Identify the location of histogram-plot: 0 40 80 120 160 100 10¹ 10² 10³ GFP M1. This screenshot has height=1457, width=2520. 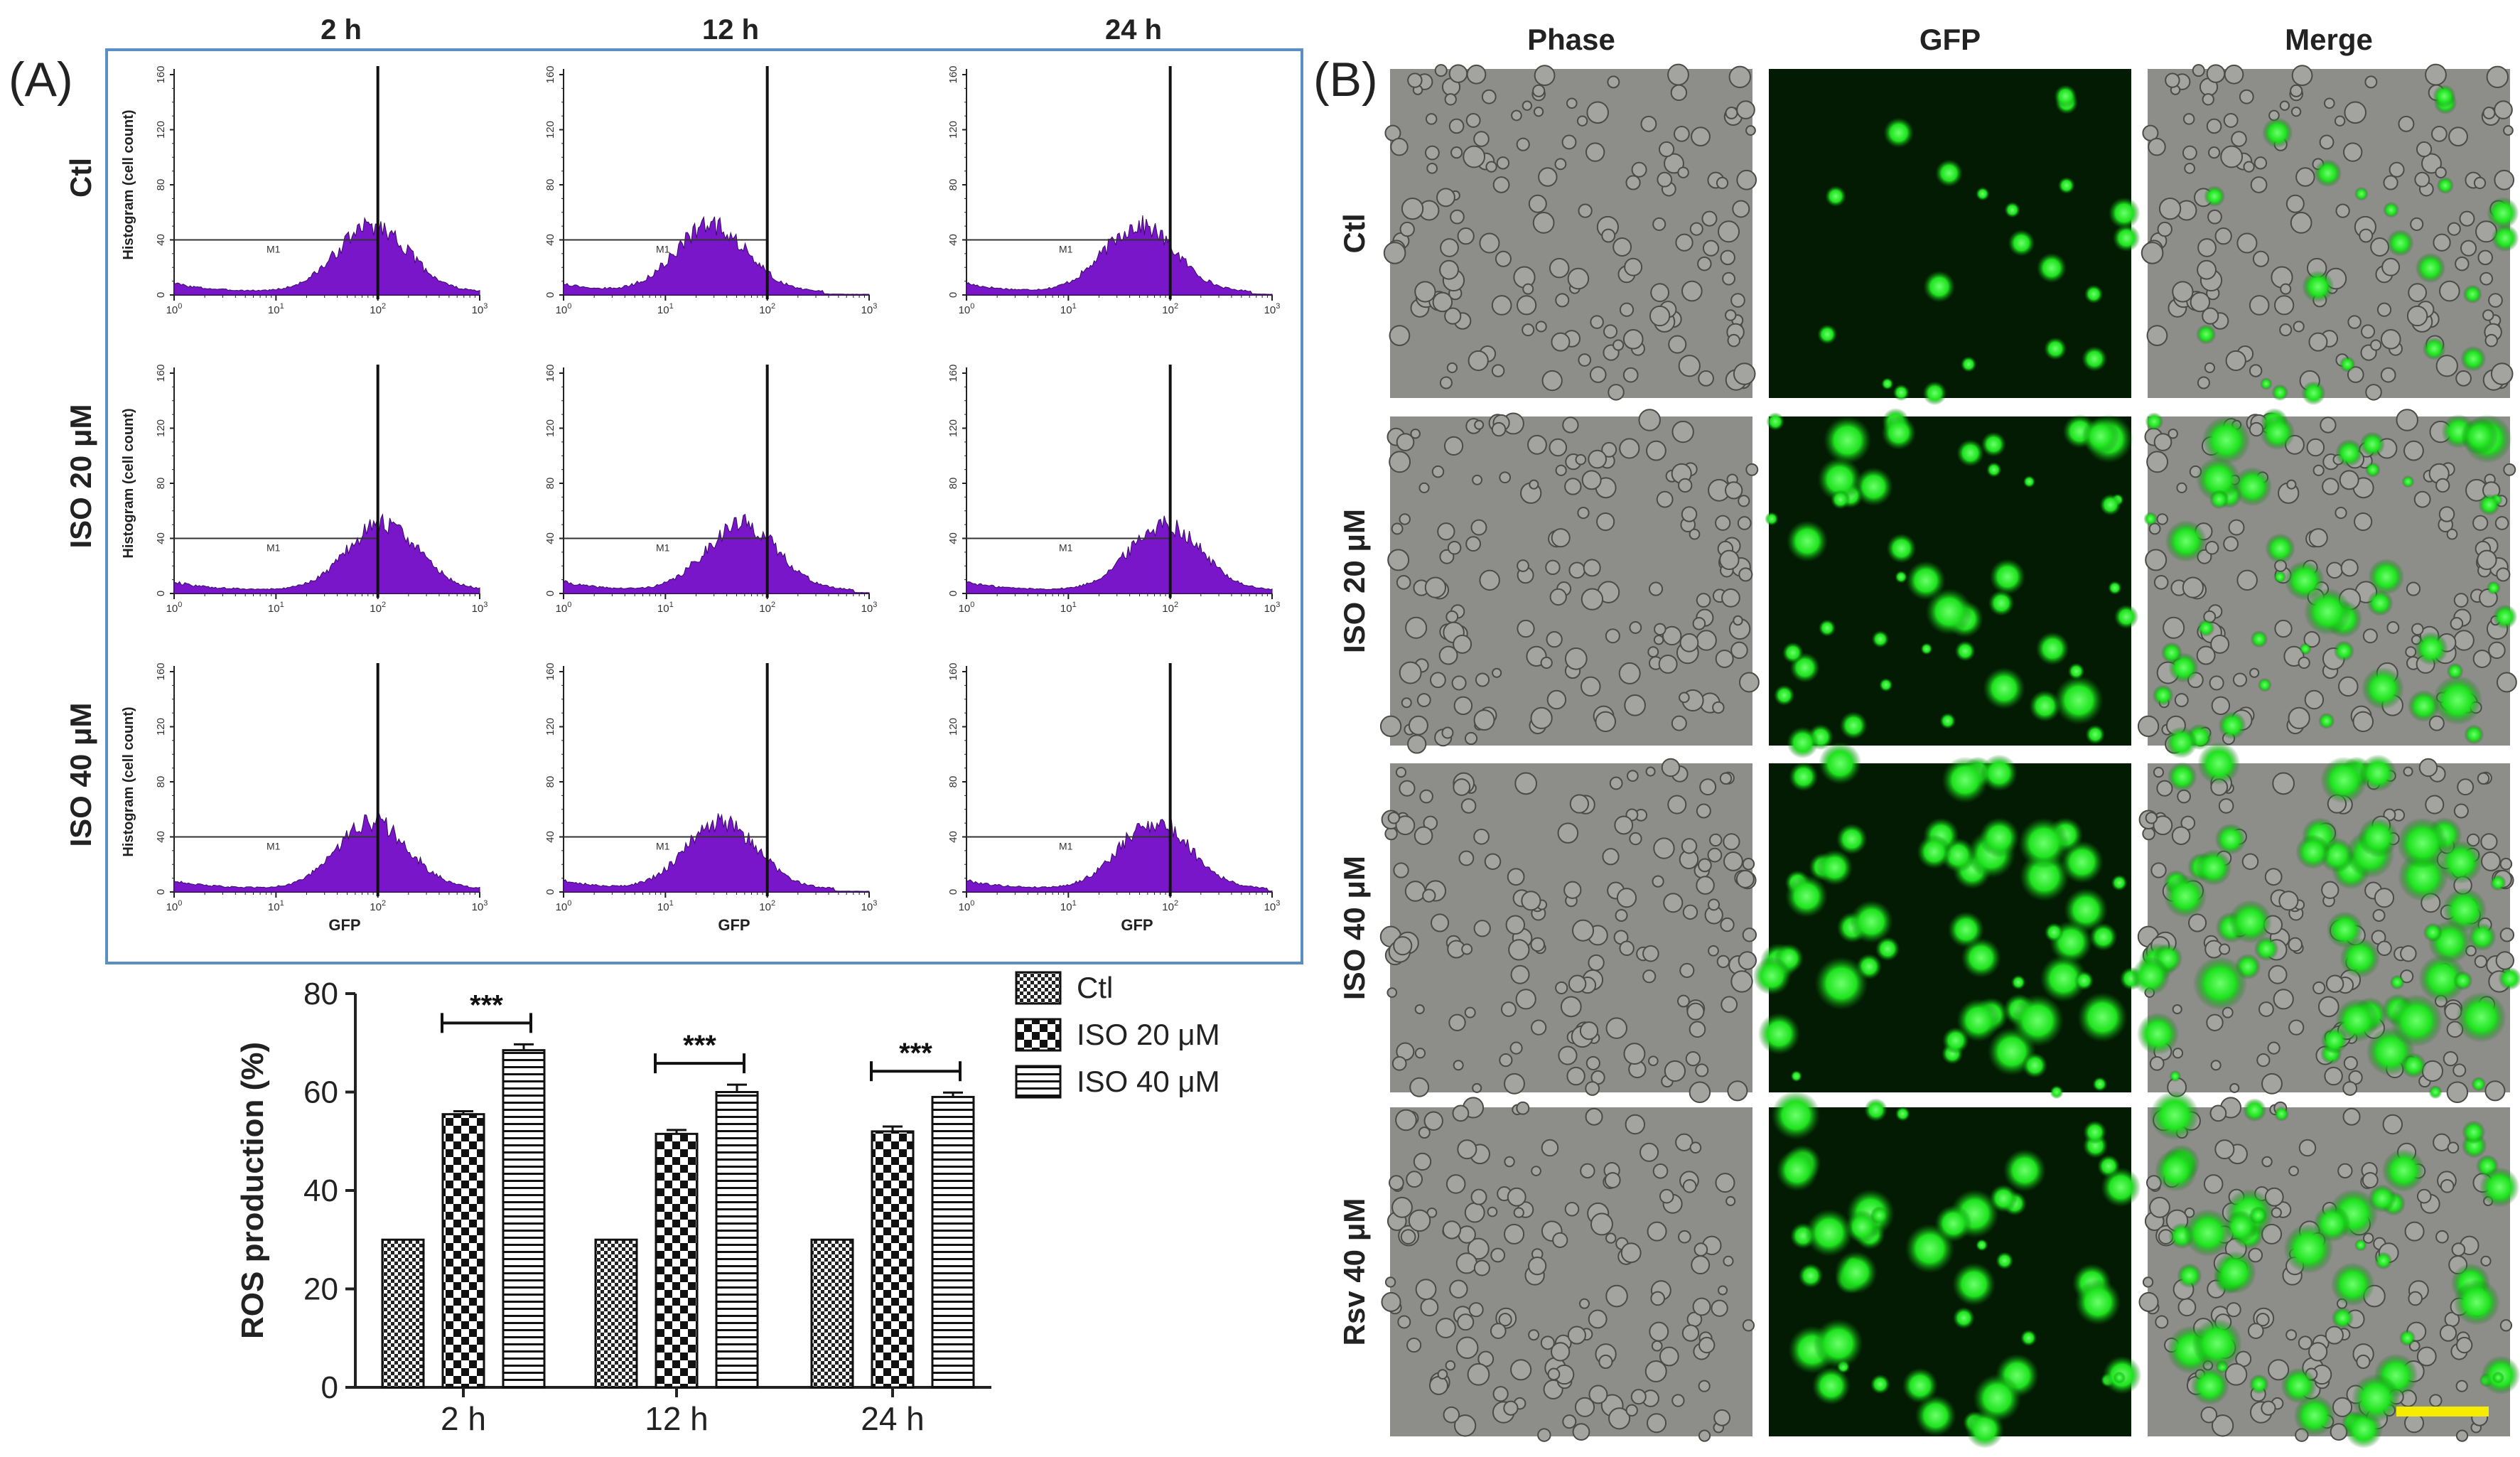
(711, 798).